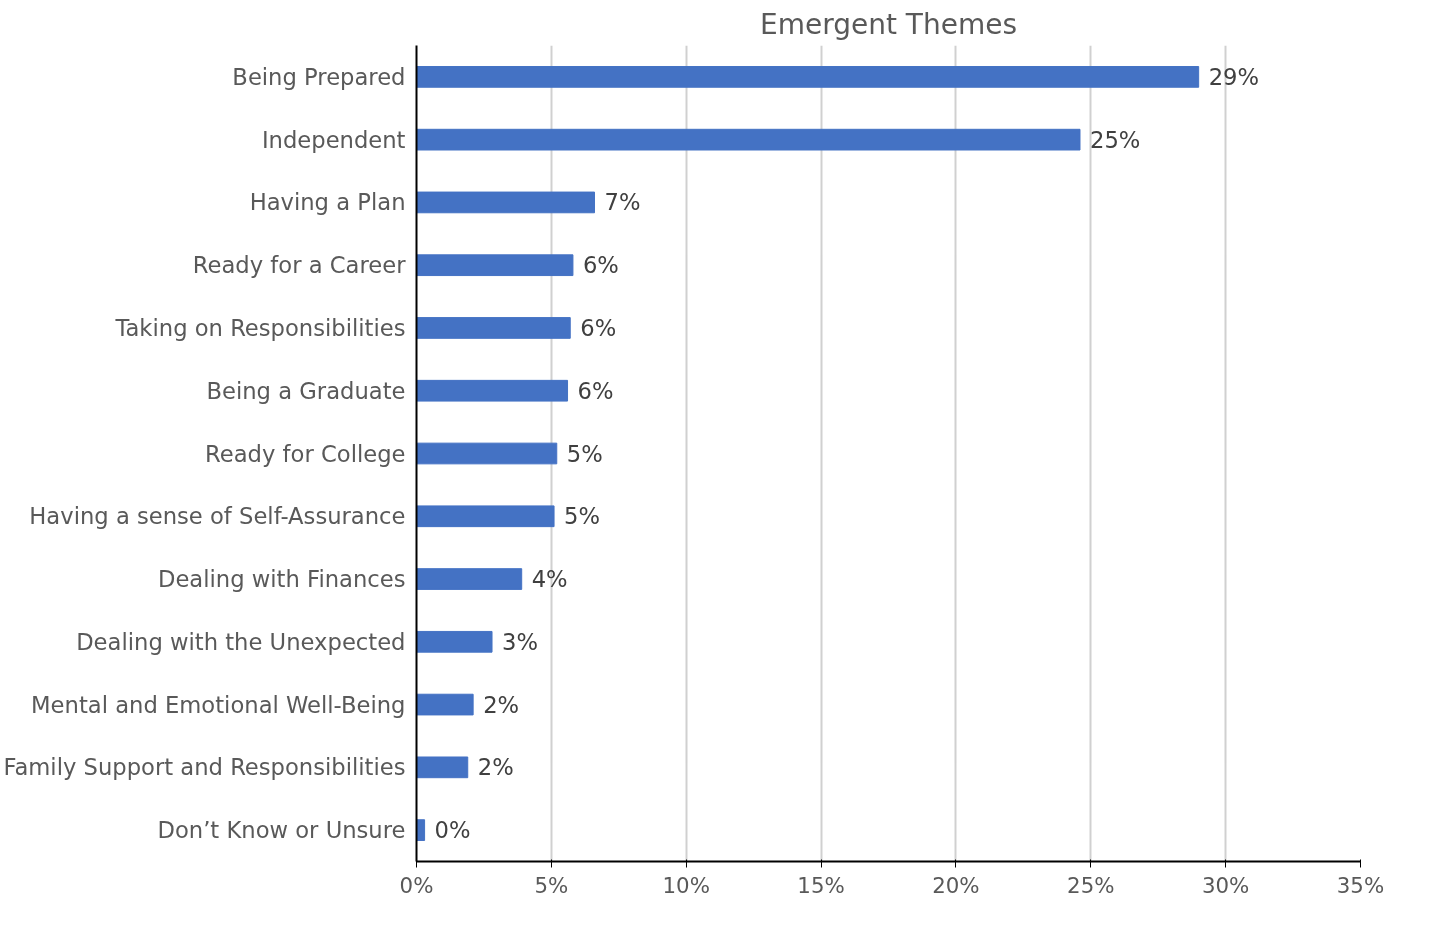 The width and height of the screenshot is (1439, 947). Describe the element at coordinates (1091, 885) in the screenshot. I see `x-tick-label: 25%` at that location.